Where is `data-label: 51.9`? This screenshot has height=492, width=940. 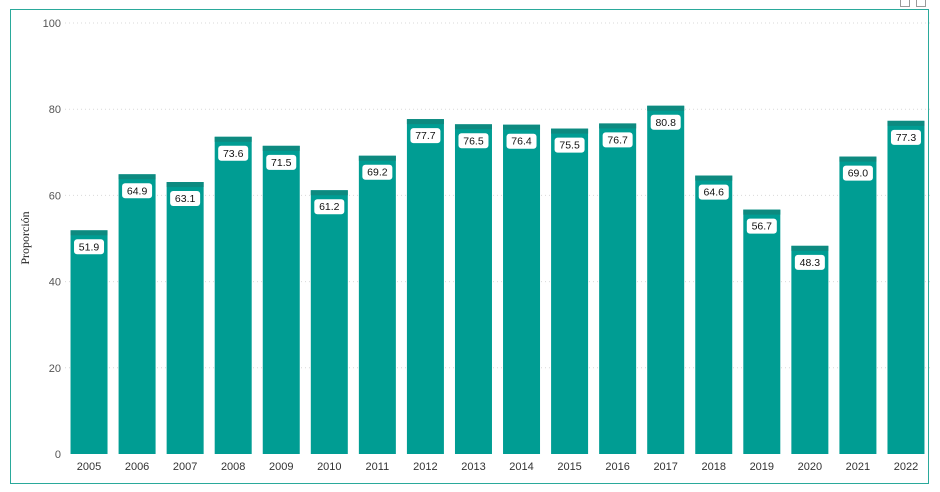 data-label: 51.9 is located at coordinates (89, 247).